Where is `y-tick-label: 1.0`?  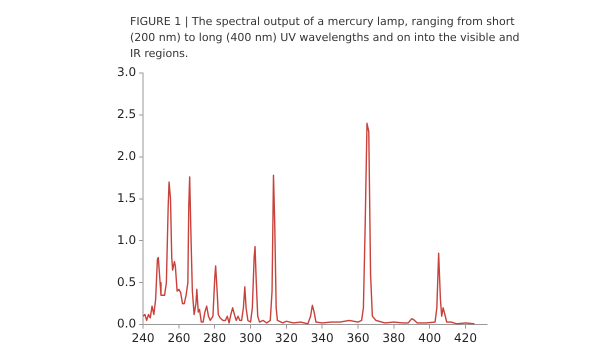
y-tick-label: 1.0 is located at coordinates (126, 239).